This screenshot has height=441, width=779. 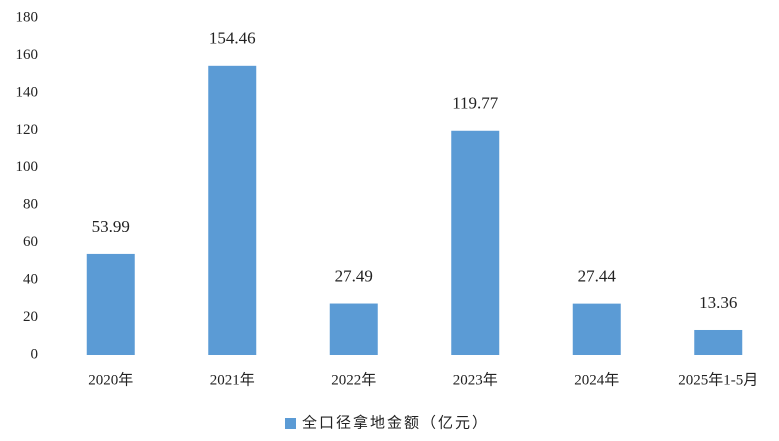 What do you see at coordinates (596, 379) in the screenshot?
I see `x-tick-label: 2024年` at bounding box center [596, 379].